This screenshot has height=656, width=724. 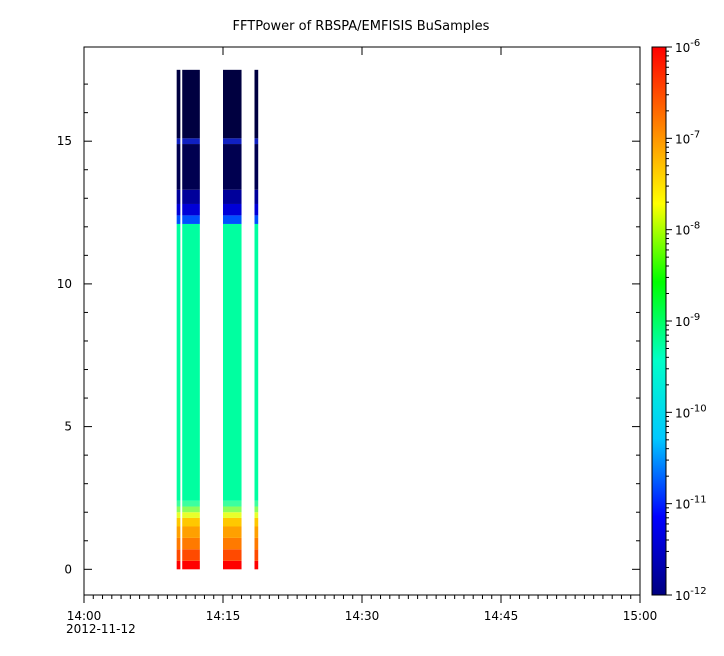 I want to click on y-tick-label: 10, so click(x=64, y=284).